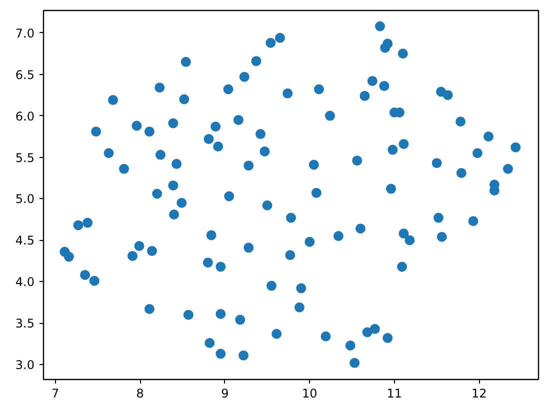 This screenshot has height=413, width=547. What do you see at coordinates (394, 393) in the screenshot?
I see `x-tick-label: 11` at bounding box center [394, 393].